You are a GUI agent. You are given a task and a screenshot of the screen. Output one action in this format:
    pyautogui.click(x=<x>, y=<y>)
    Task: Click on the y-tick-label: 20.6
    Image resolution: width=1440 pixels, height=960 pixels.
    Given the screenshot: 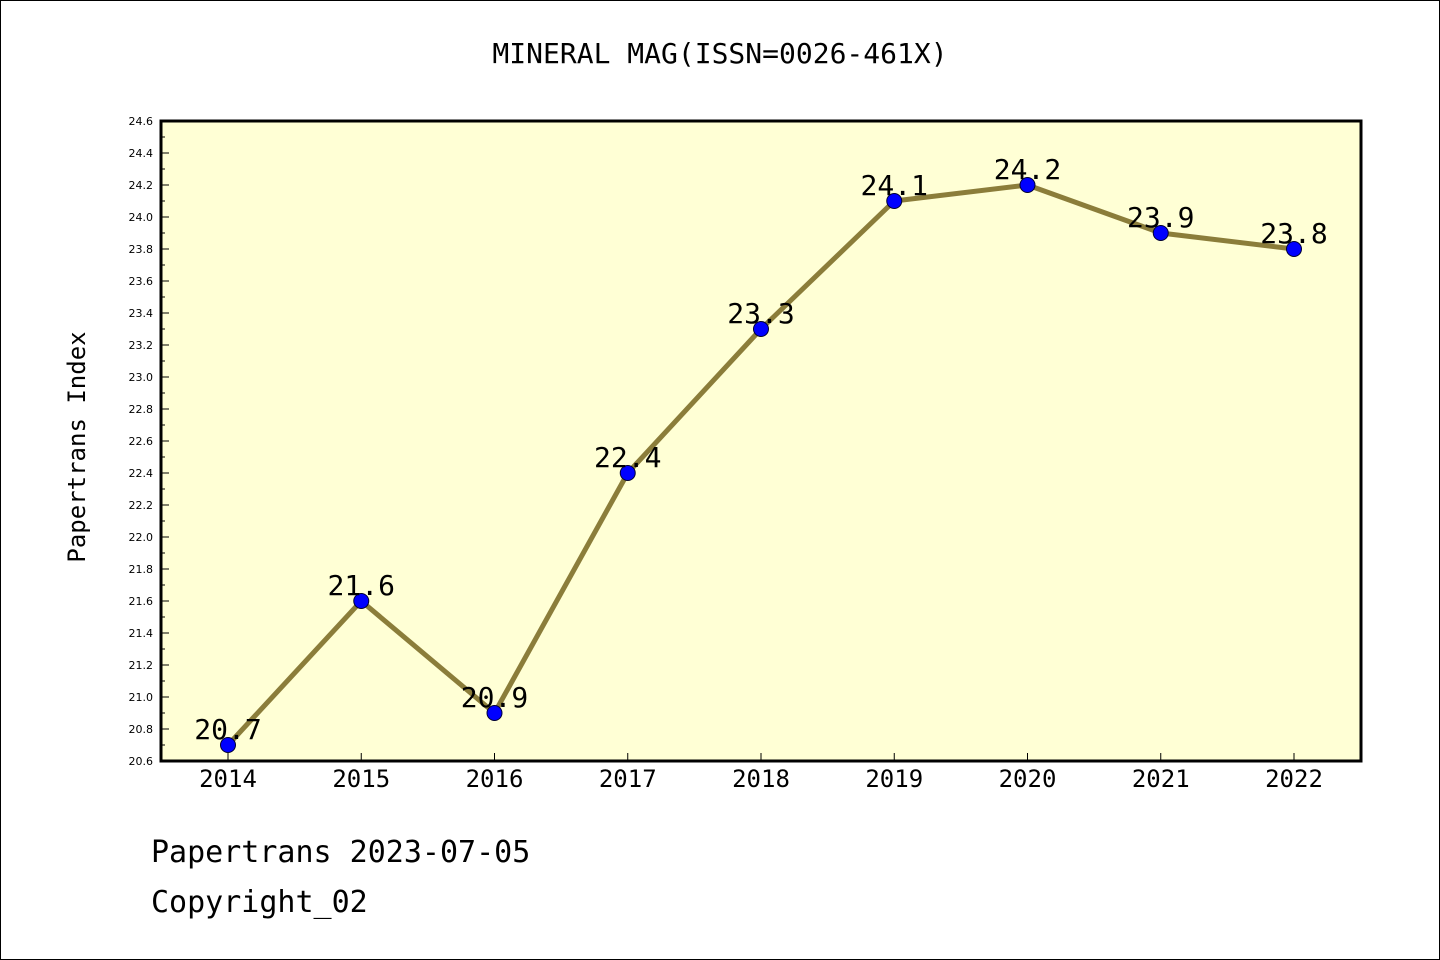 What is the action you would take?
    pyautogui.click(x=141, y=761)
    